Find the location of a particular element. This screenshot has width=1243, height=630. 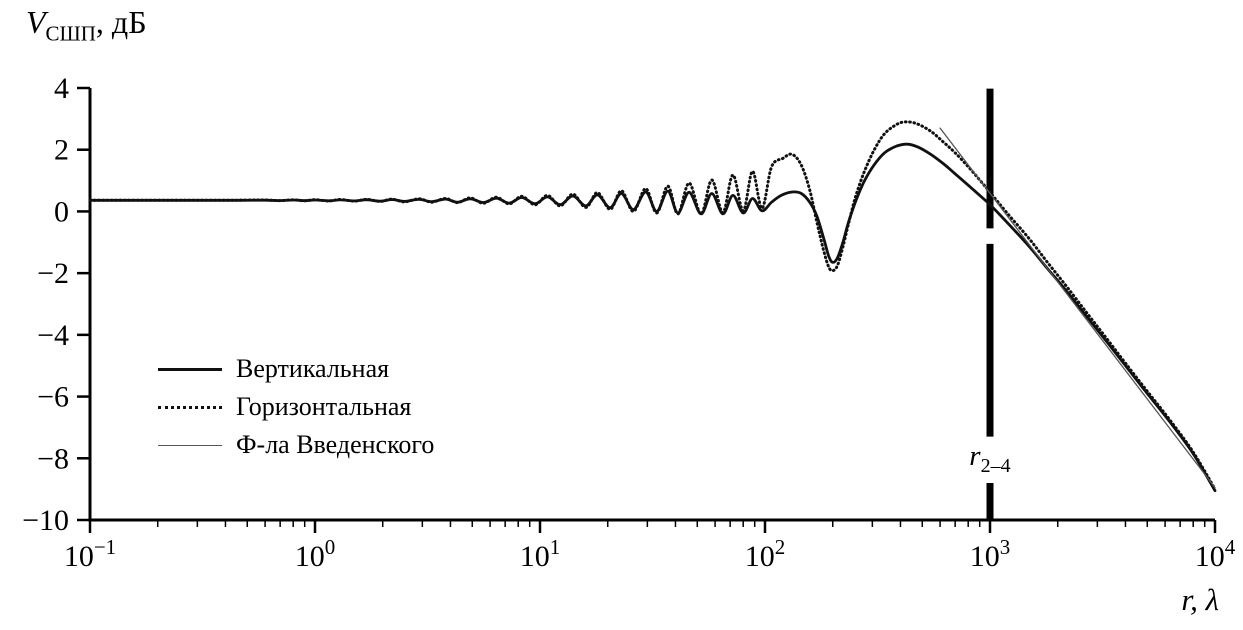

svg-text: −8 is located at coordinates (53, 458).